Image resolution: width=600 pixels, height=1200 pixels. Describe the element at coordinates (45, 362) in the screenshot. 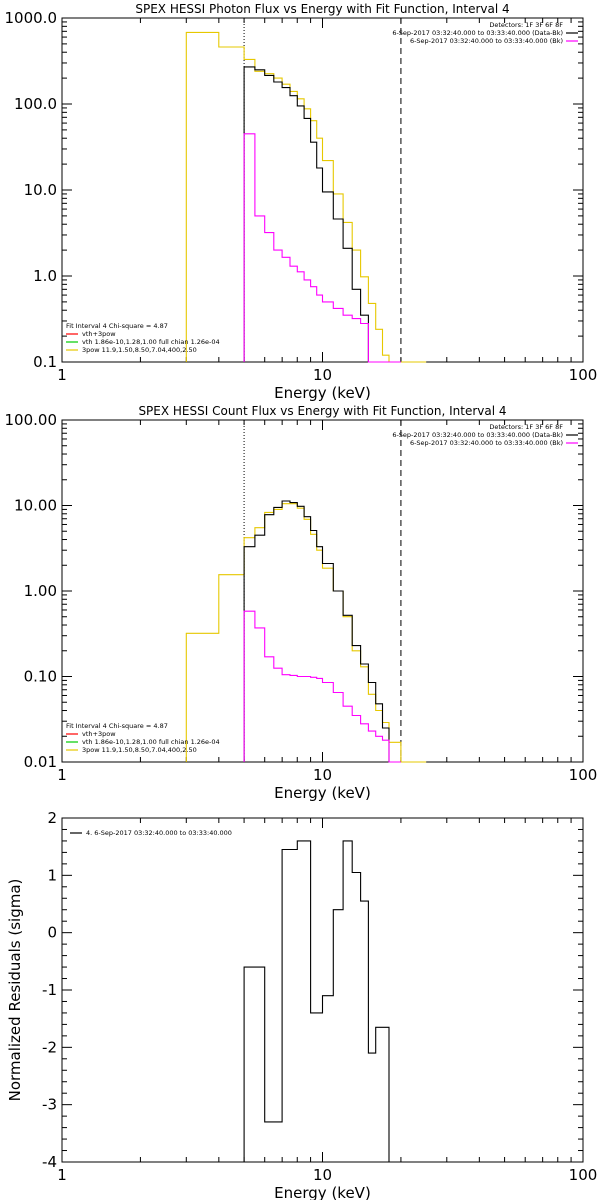

I see `y-tick-label: 0.1` at that location.